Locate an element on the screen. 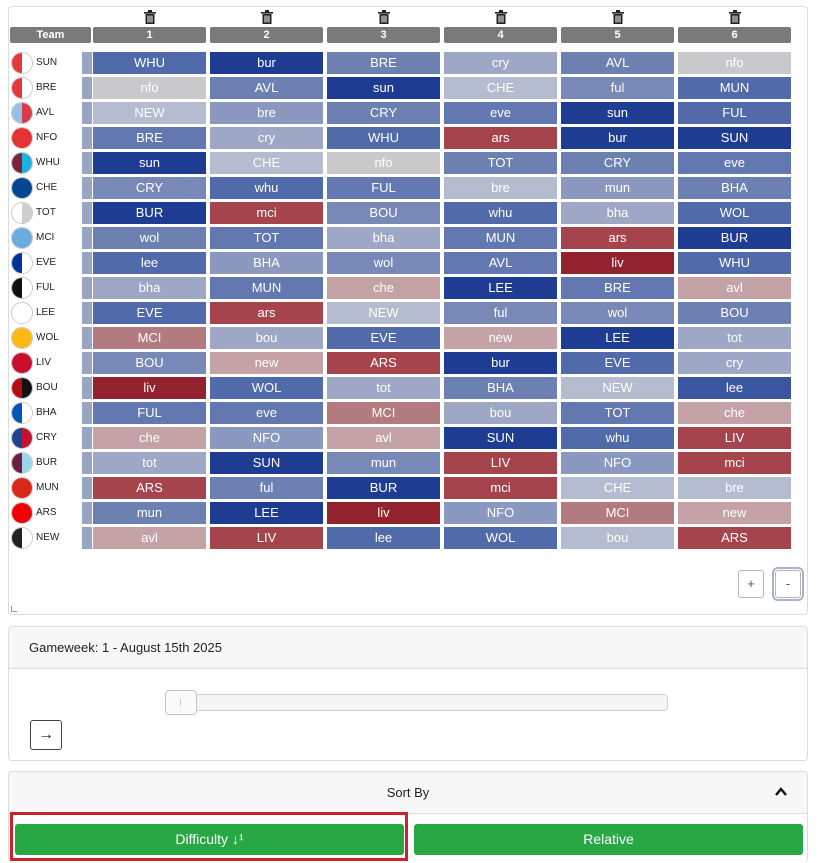 The height and width of the screenshot is (863, 821). gameweek-column-header: 2 is located at coordinates (266, 35).